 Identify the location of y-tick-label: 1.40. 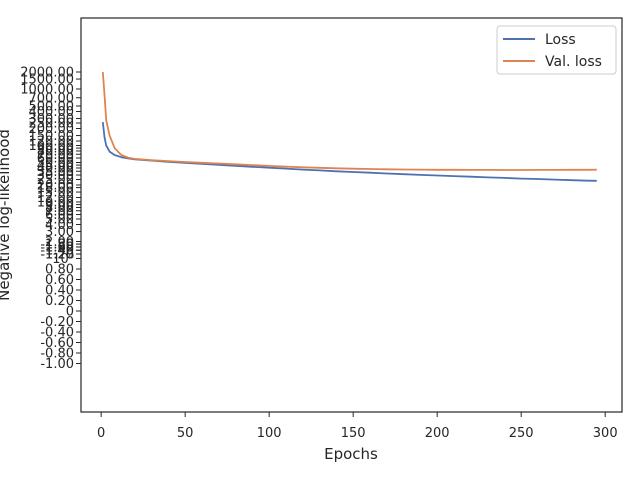
(59, 251).